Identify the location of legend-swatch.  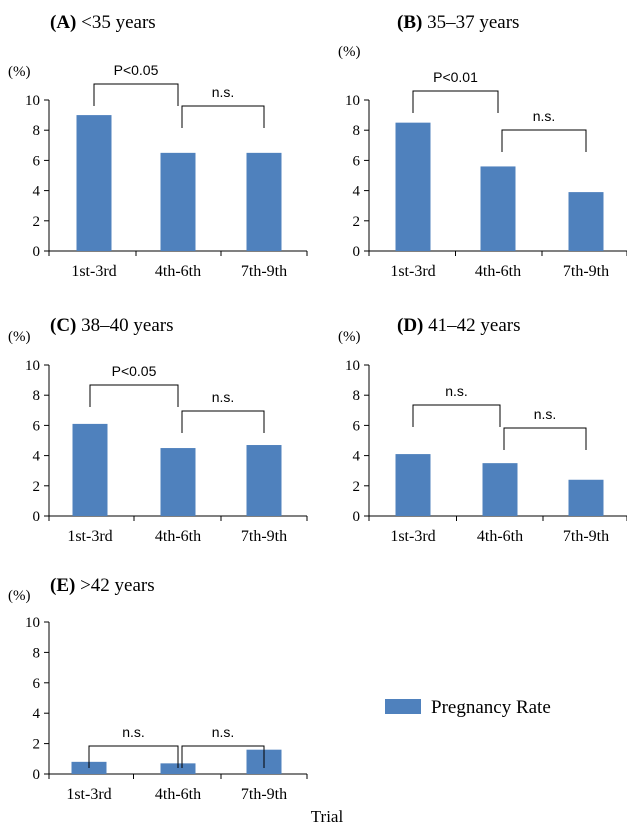
(403, 706).